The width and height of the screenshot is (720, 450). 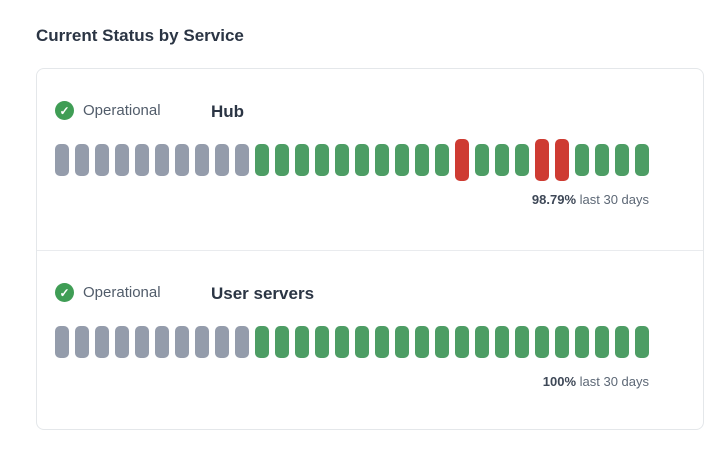 What do you see at coordinates (352, 199) in the screenshot?
I see `uptime-summary: 98.79% last 30 days` at bounding box center [352, 199].